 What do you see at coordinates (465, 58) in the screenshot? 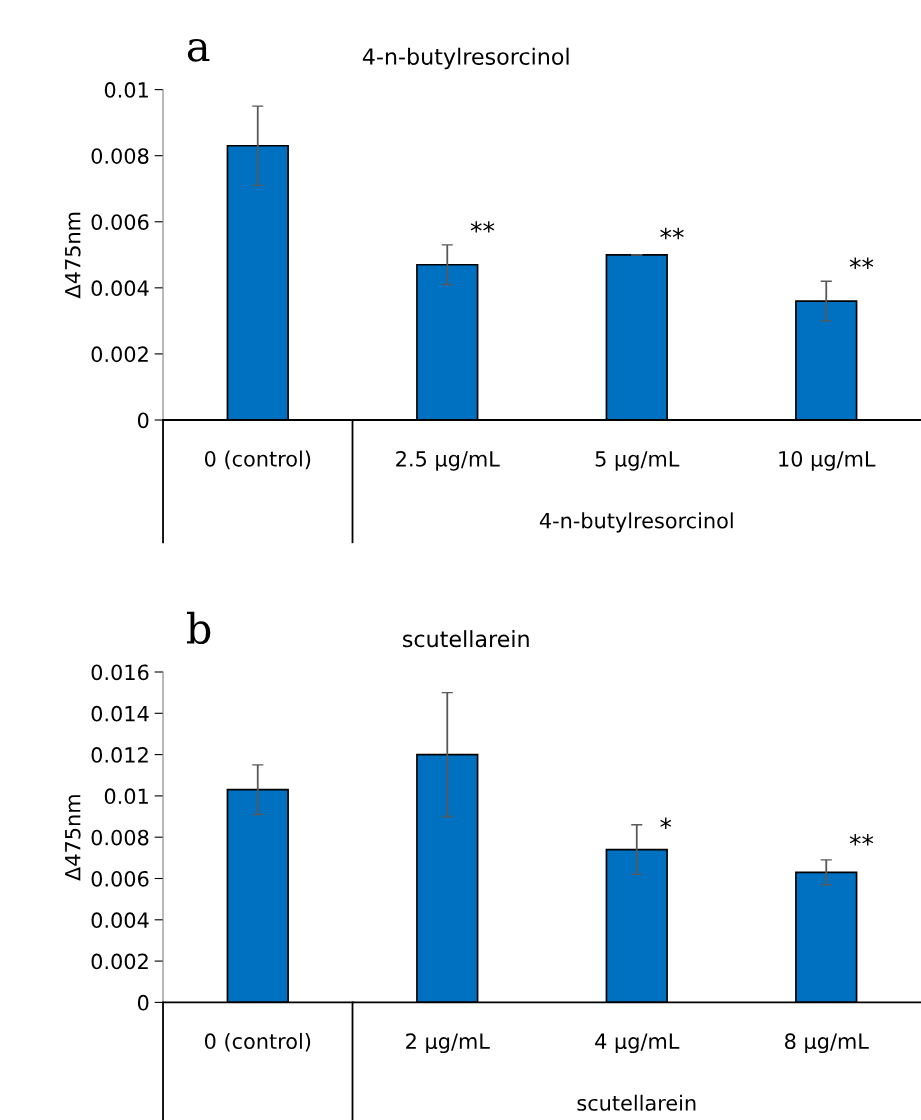
I see `chart-title: 4-n-butylresorcinol` at bounding box center [465, 58].